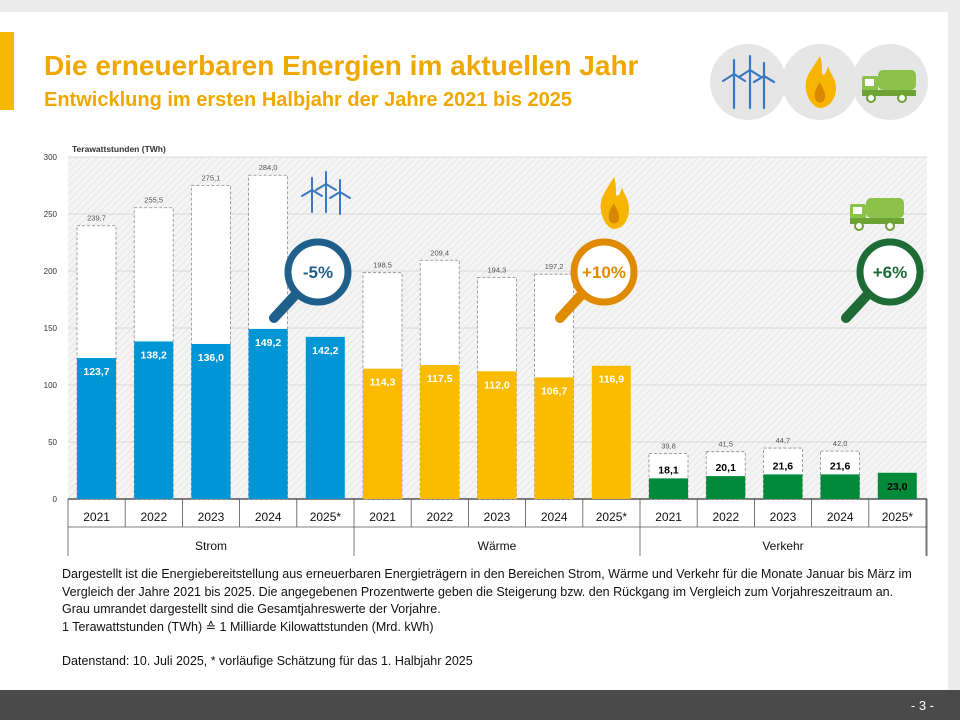 The image size is (960, 720). Describe the element at coordinates (96, 372) in the screenshot. I see `value-label: 123,7` at that location.